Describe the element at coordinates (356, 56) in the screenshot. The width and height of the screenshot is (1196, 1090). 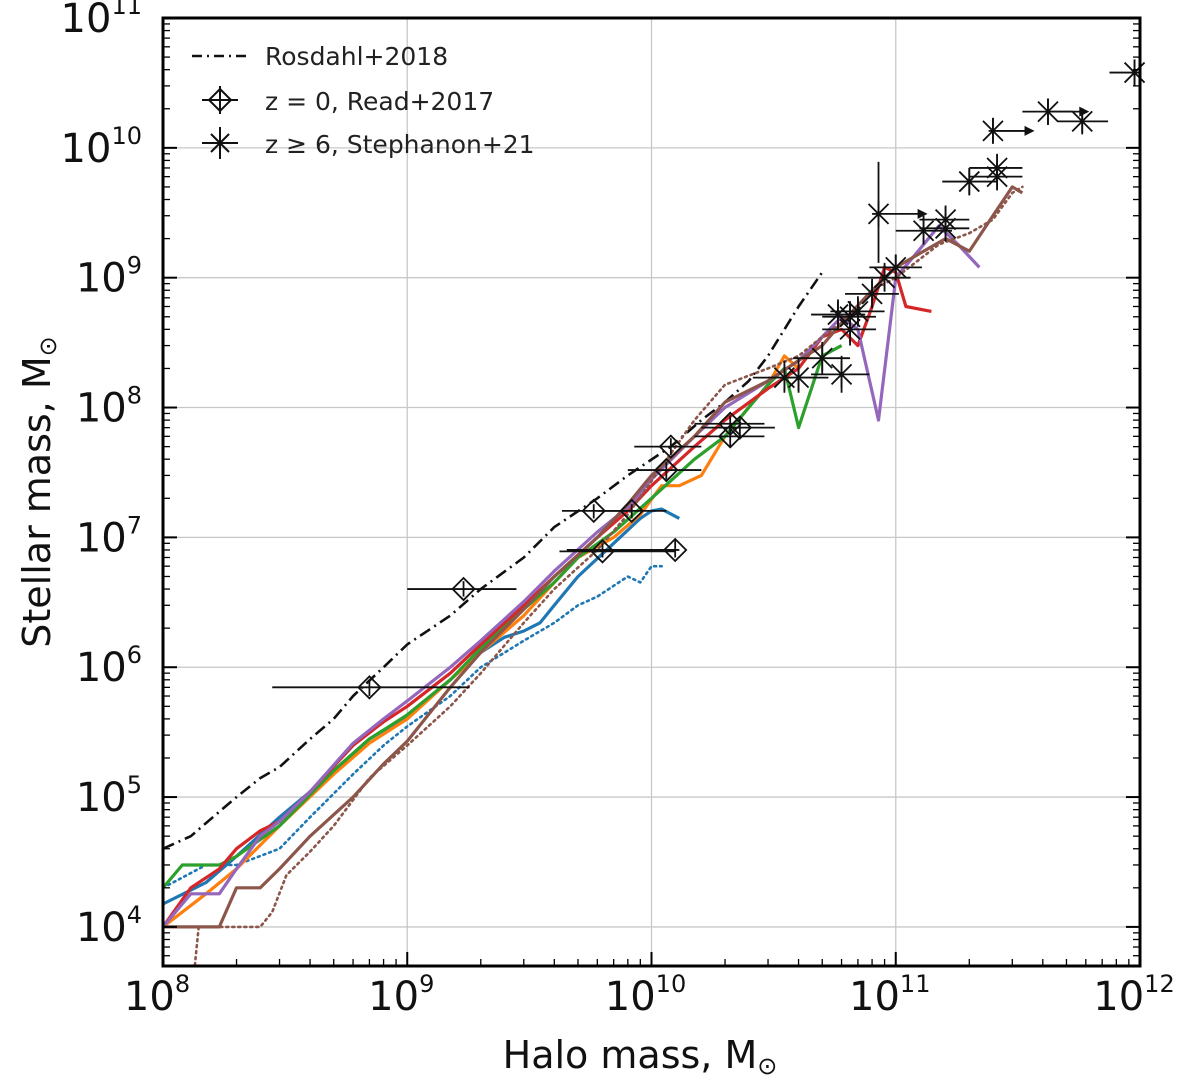
I see `legend-rosdahl-label: Rosdahl+2018` at that location.